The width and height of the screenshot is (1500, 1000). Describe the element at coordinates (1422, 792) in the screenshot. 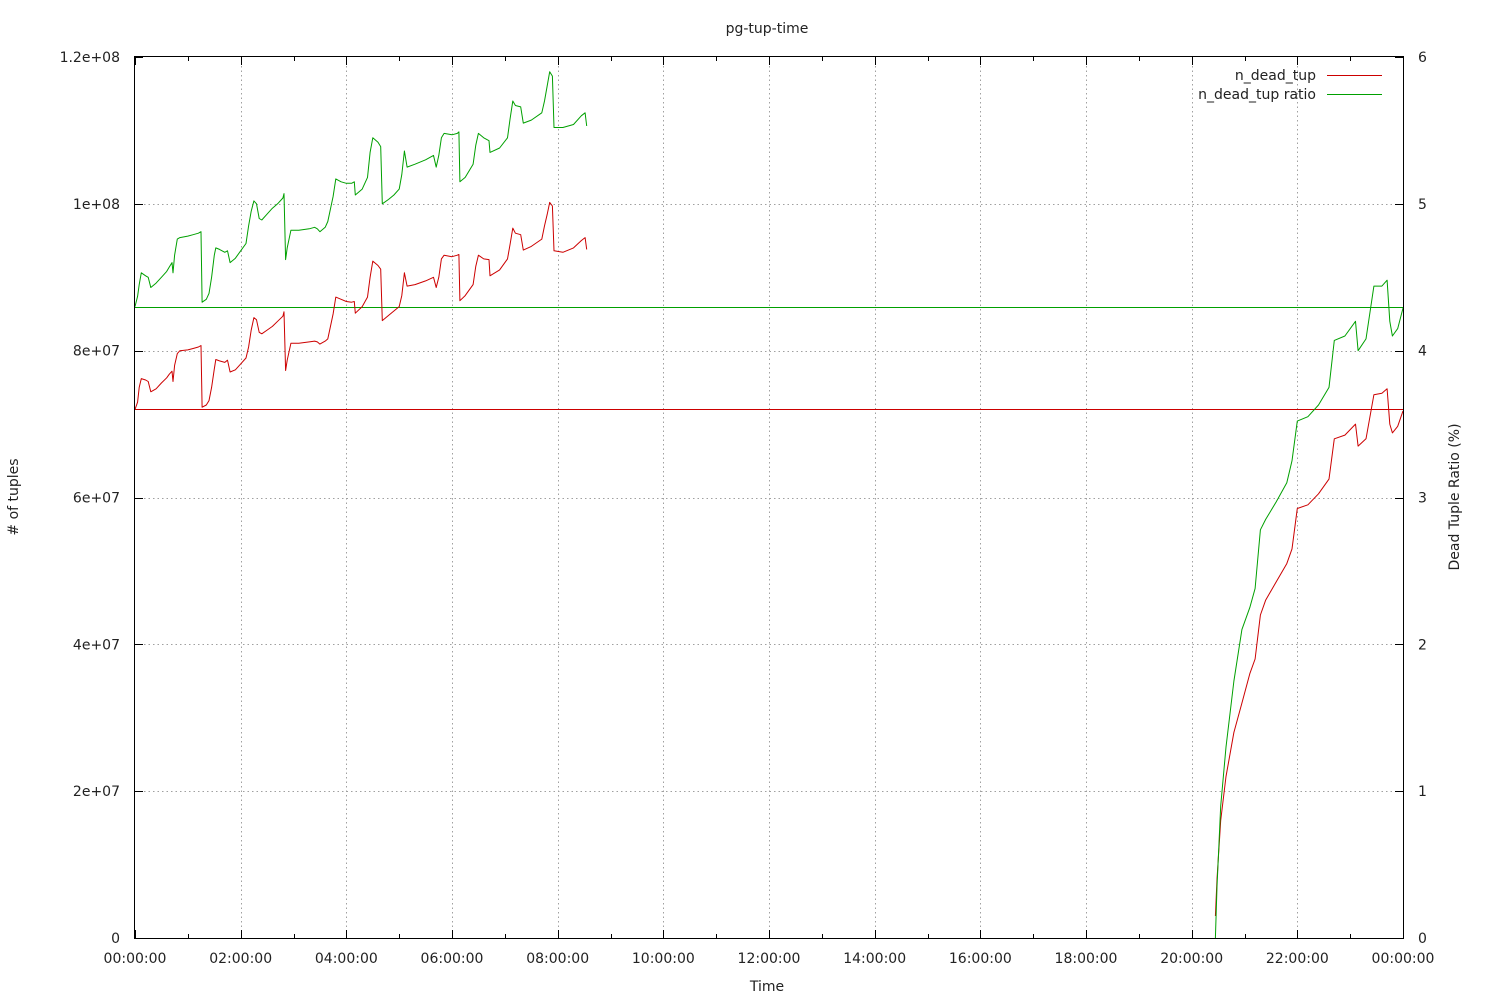

I see `y2-tick-label: 1` at that location.